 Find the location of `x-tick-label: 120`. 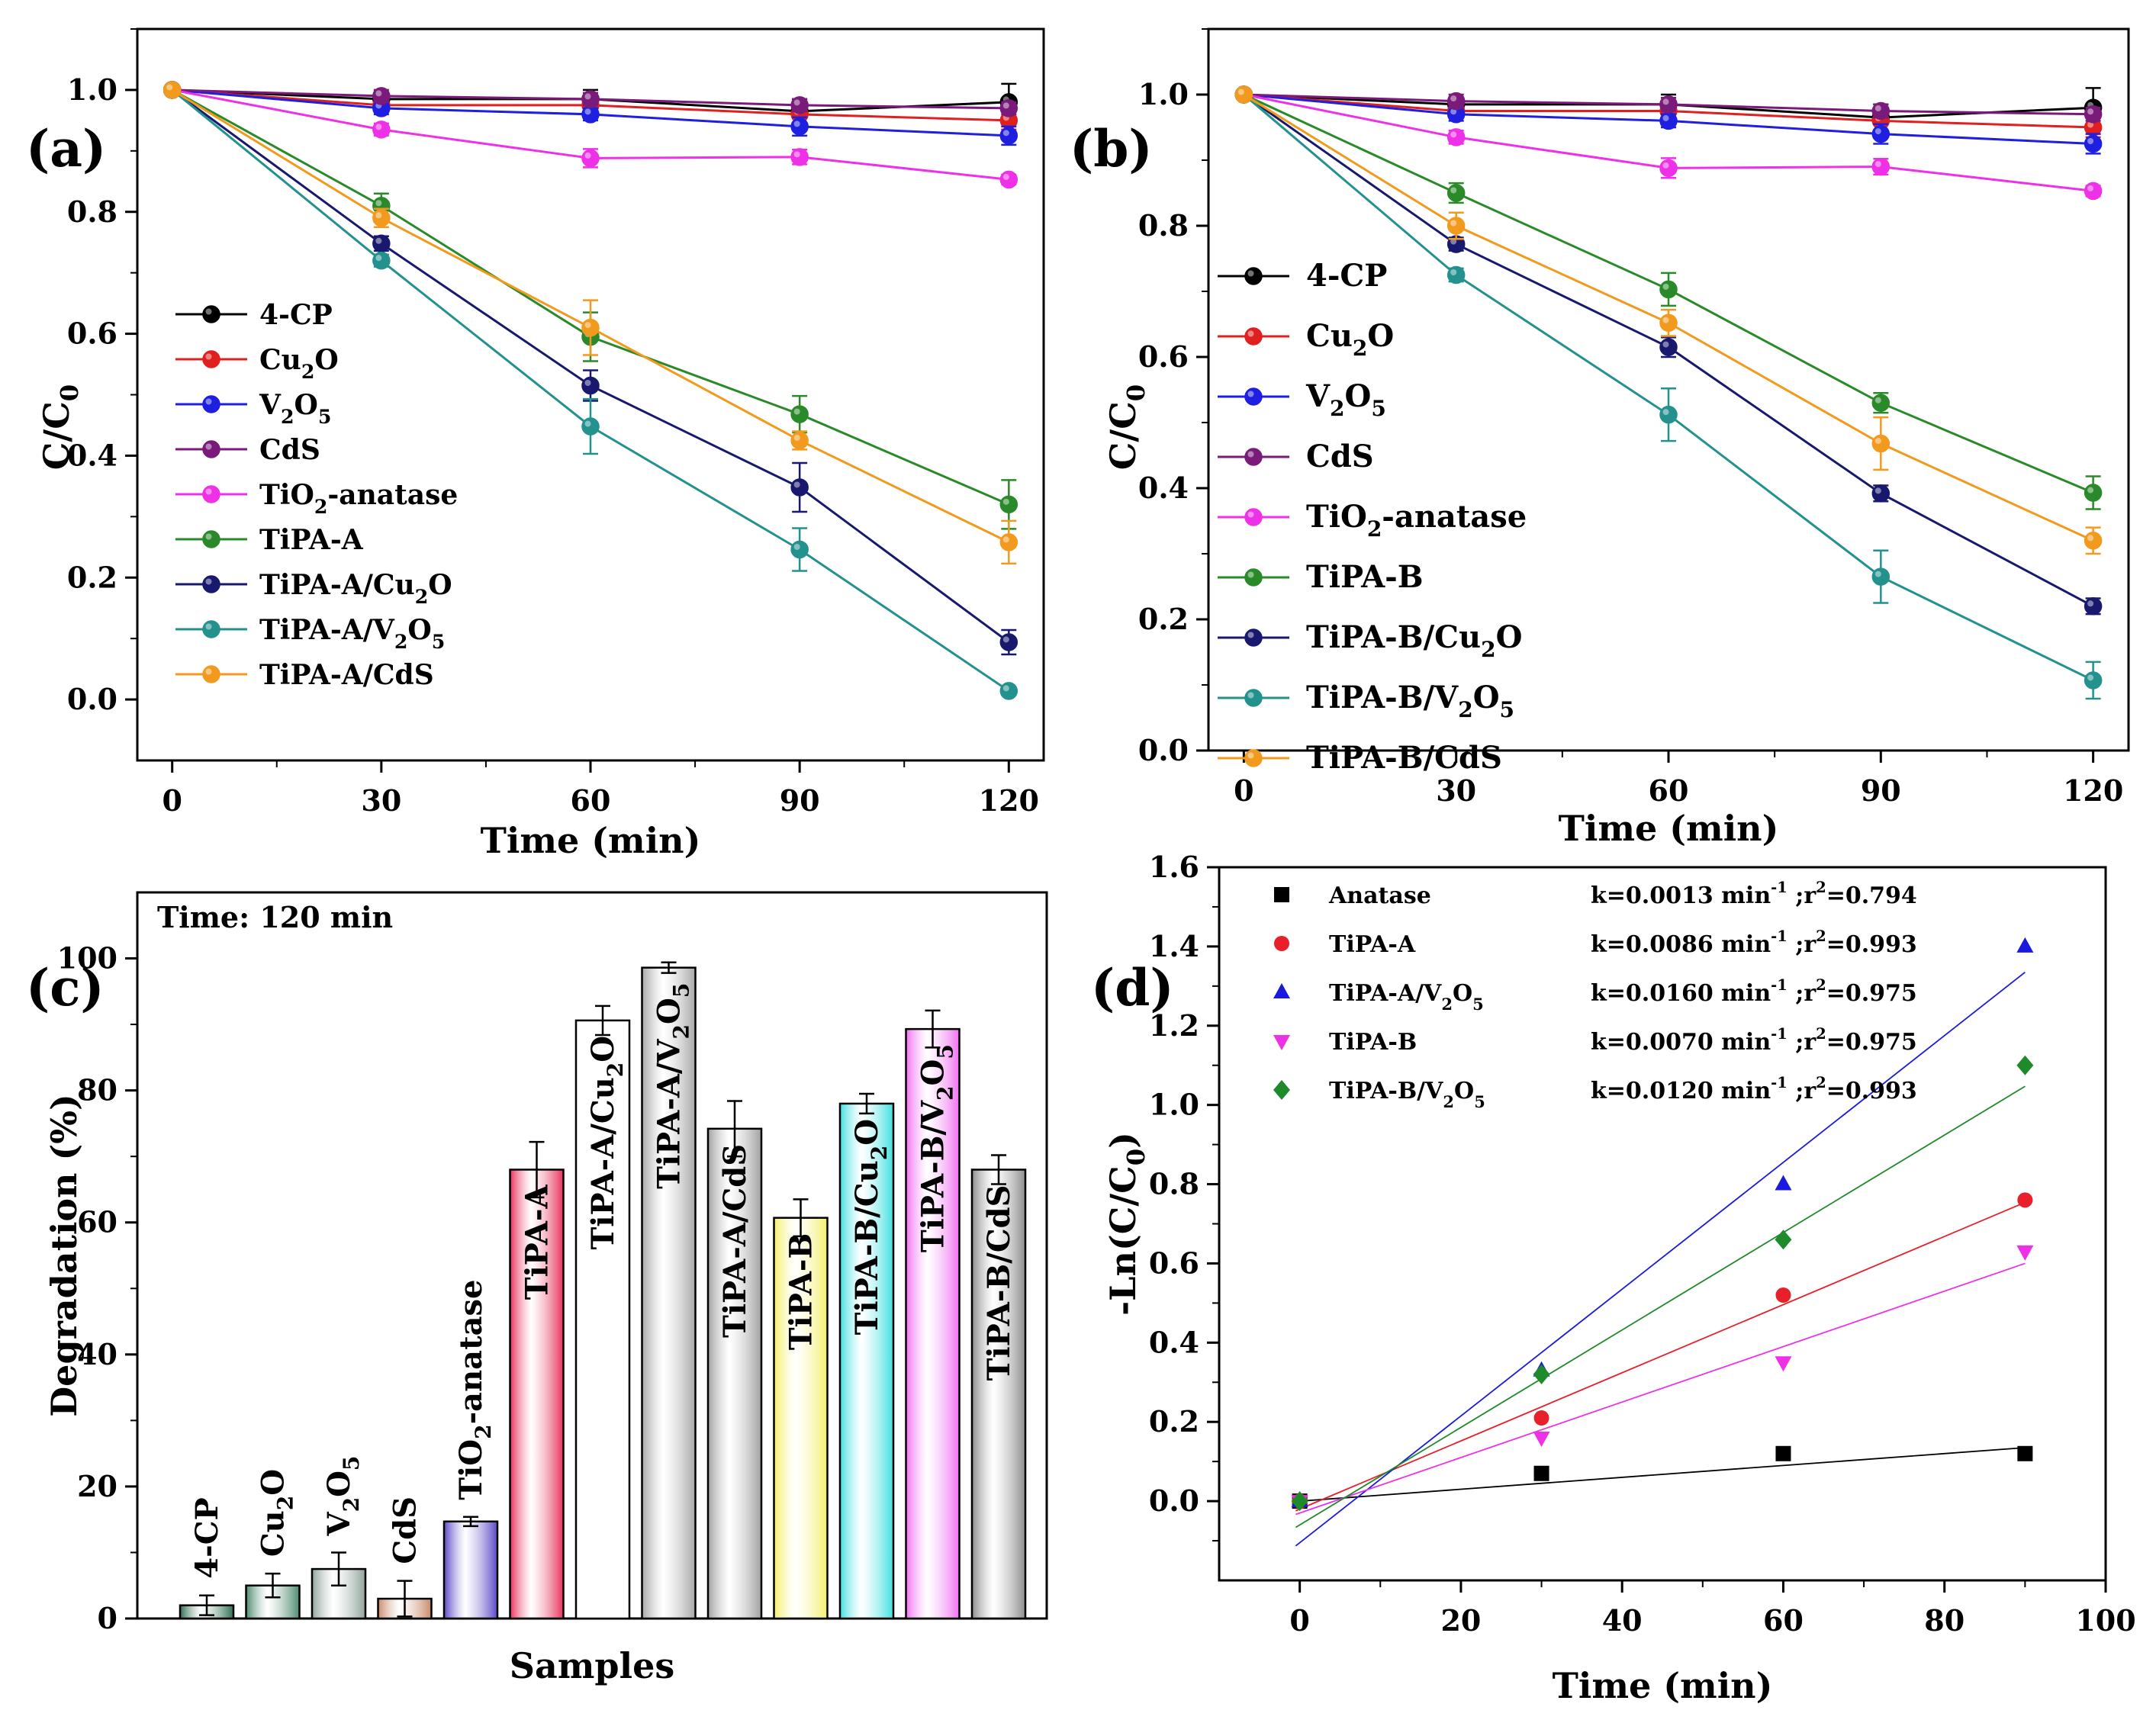

x-tick-label: 120 is located at coordinates (1009, 800).